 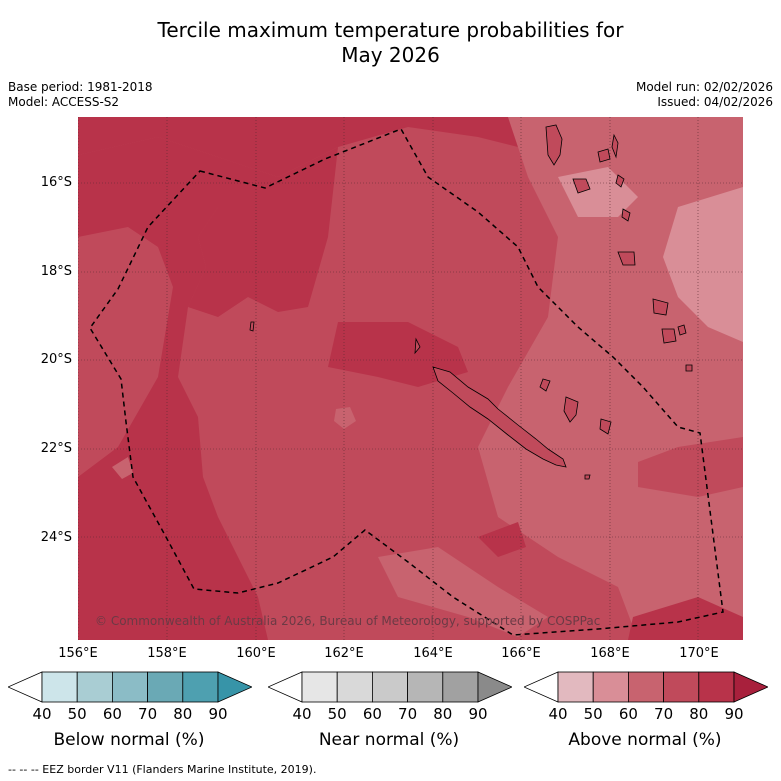 I want to click on espiritu-santo-island, so click(x=554, y=145).